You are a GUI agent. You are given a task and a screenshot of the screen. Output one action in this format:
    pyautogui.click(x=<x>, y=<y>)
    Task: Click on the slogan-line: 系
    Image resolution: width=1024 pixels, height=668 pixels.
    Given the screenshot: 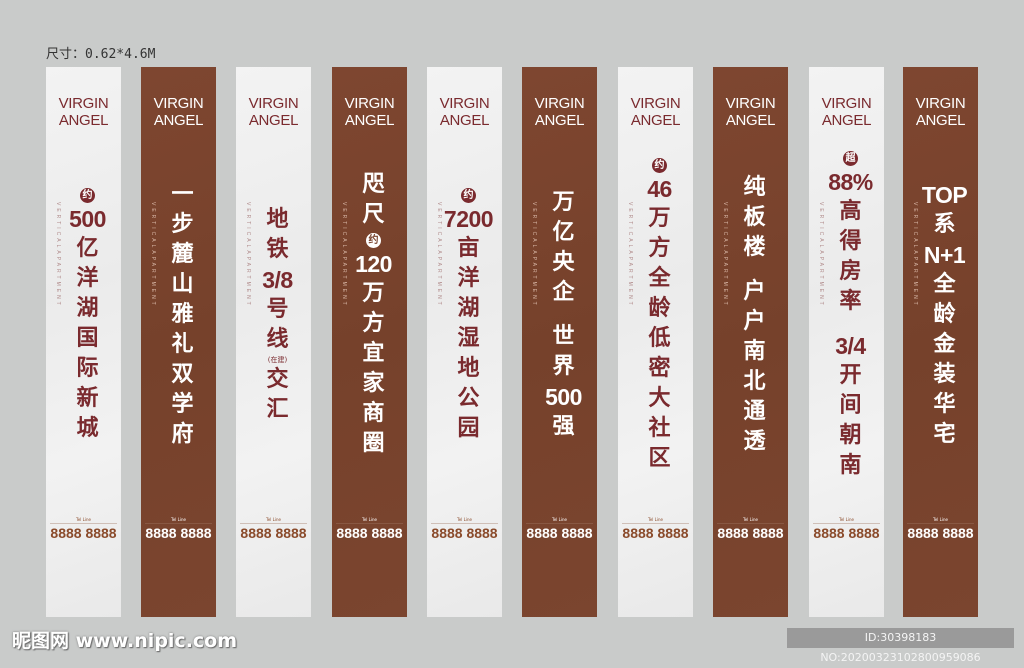 What is the action you would take?
    pyautogui.click(x=944, y=224)
    